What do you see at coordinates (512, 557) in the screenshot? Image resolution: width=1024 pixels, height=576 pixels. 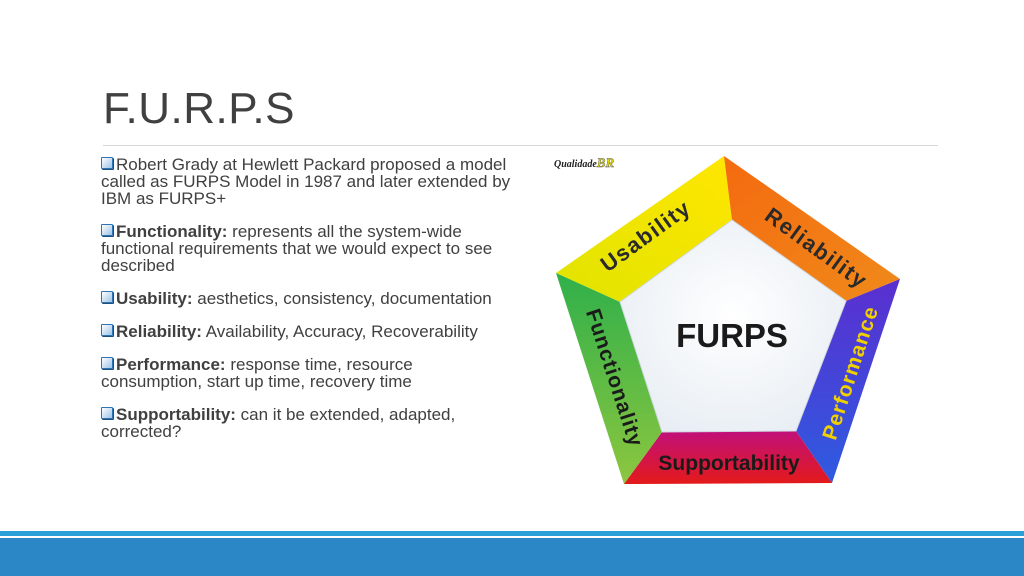 I see `footer-bar` at bounding box center [512, 557].